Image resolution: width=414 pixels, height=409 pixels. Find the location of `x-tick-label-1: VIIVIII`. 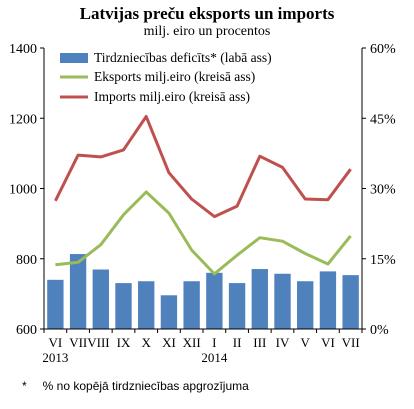

x-tick-label-1: VIIVIII is located at coordinates (89, 342).